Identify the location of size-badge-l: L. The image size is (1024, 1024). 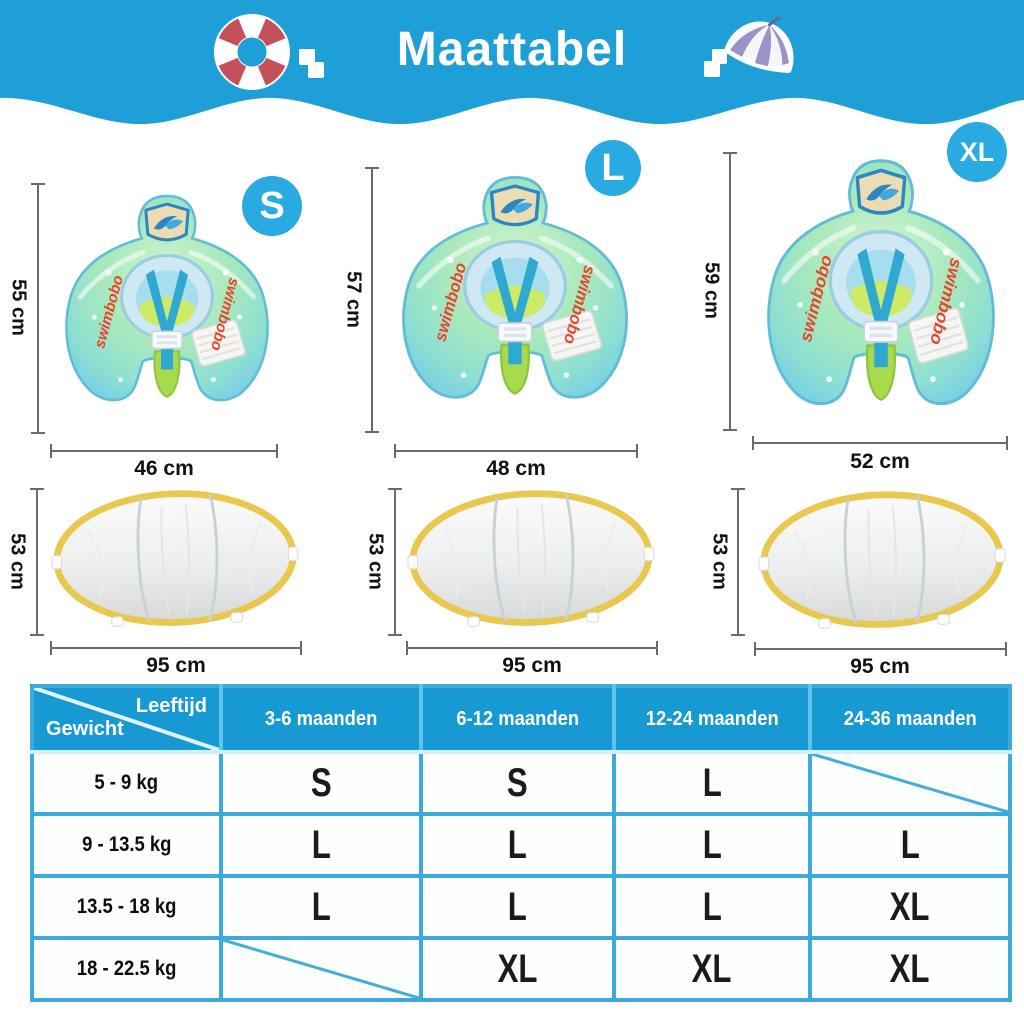
(613, 168).